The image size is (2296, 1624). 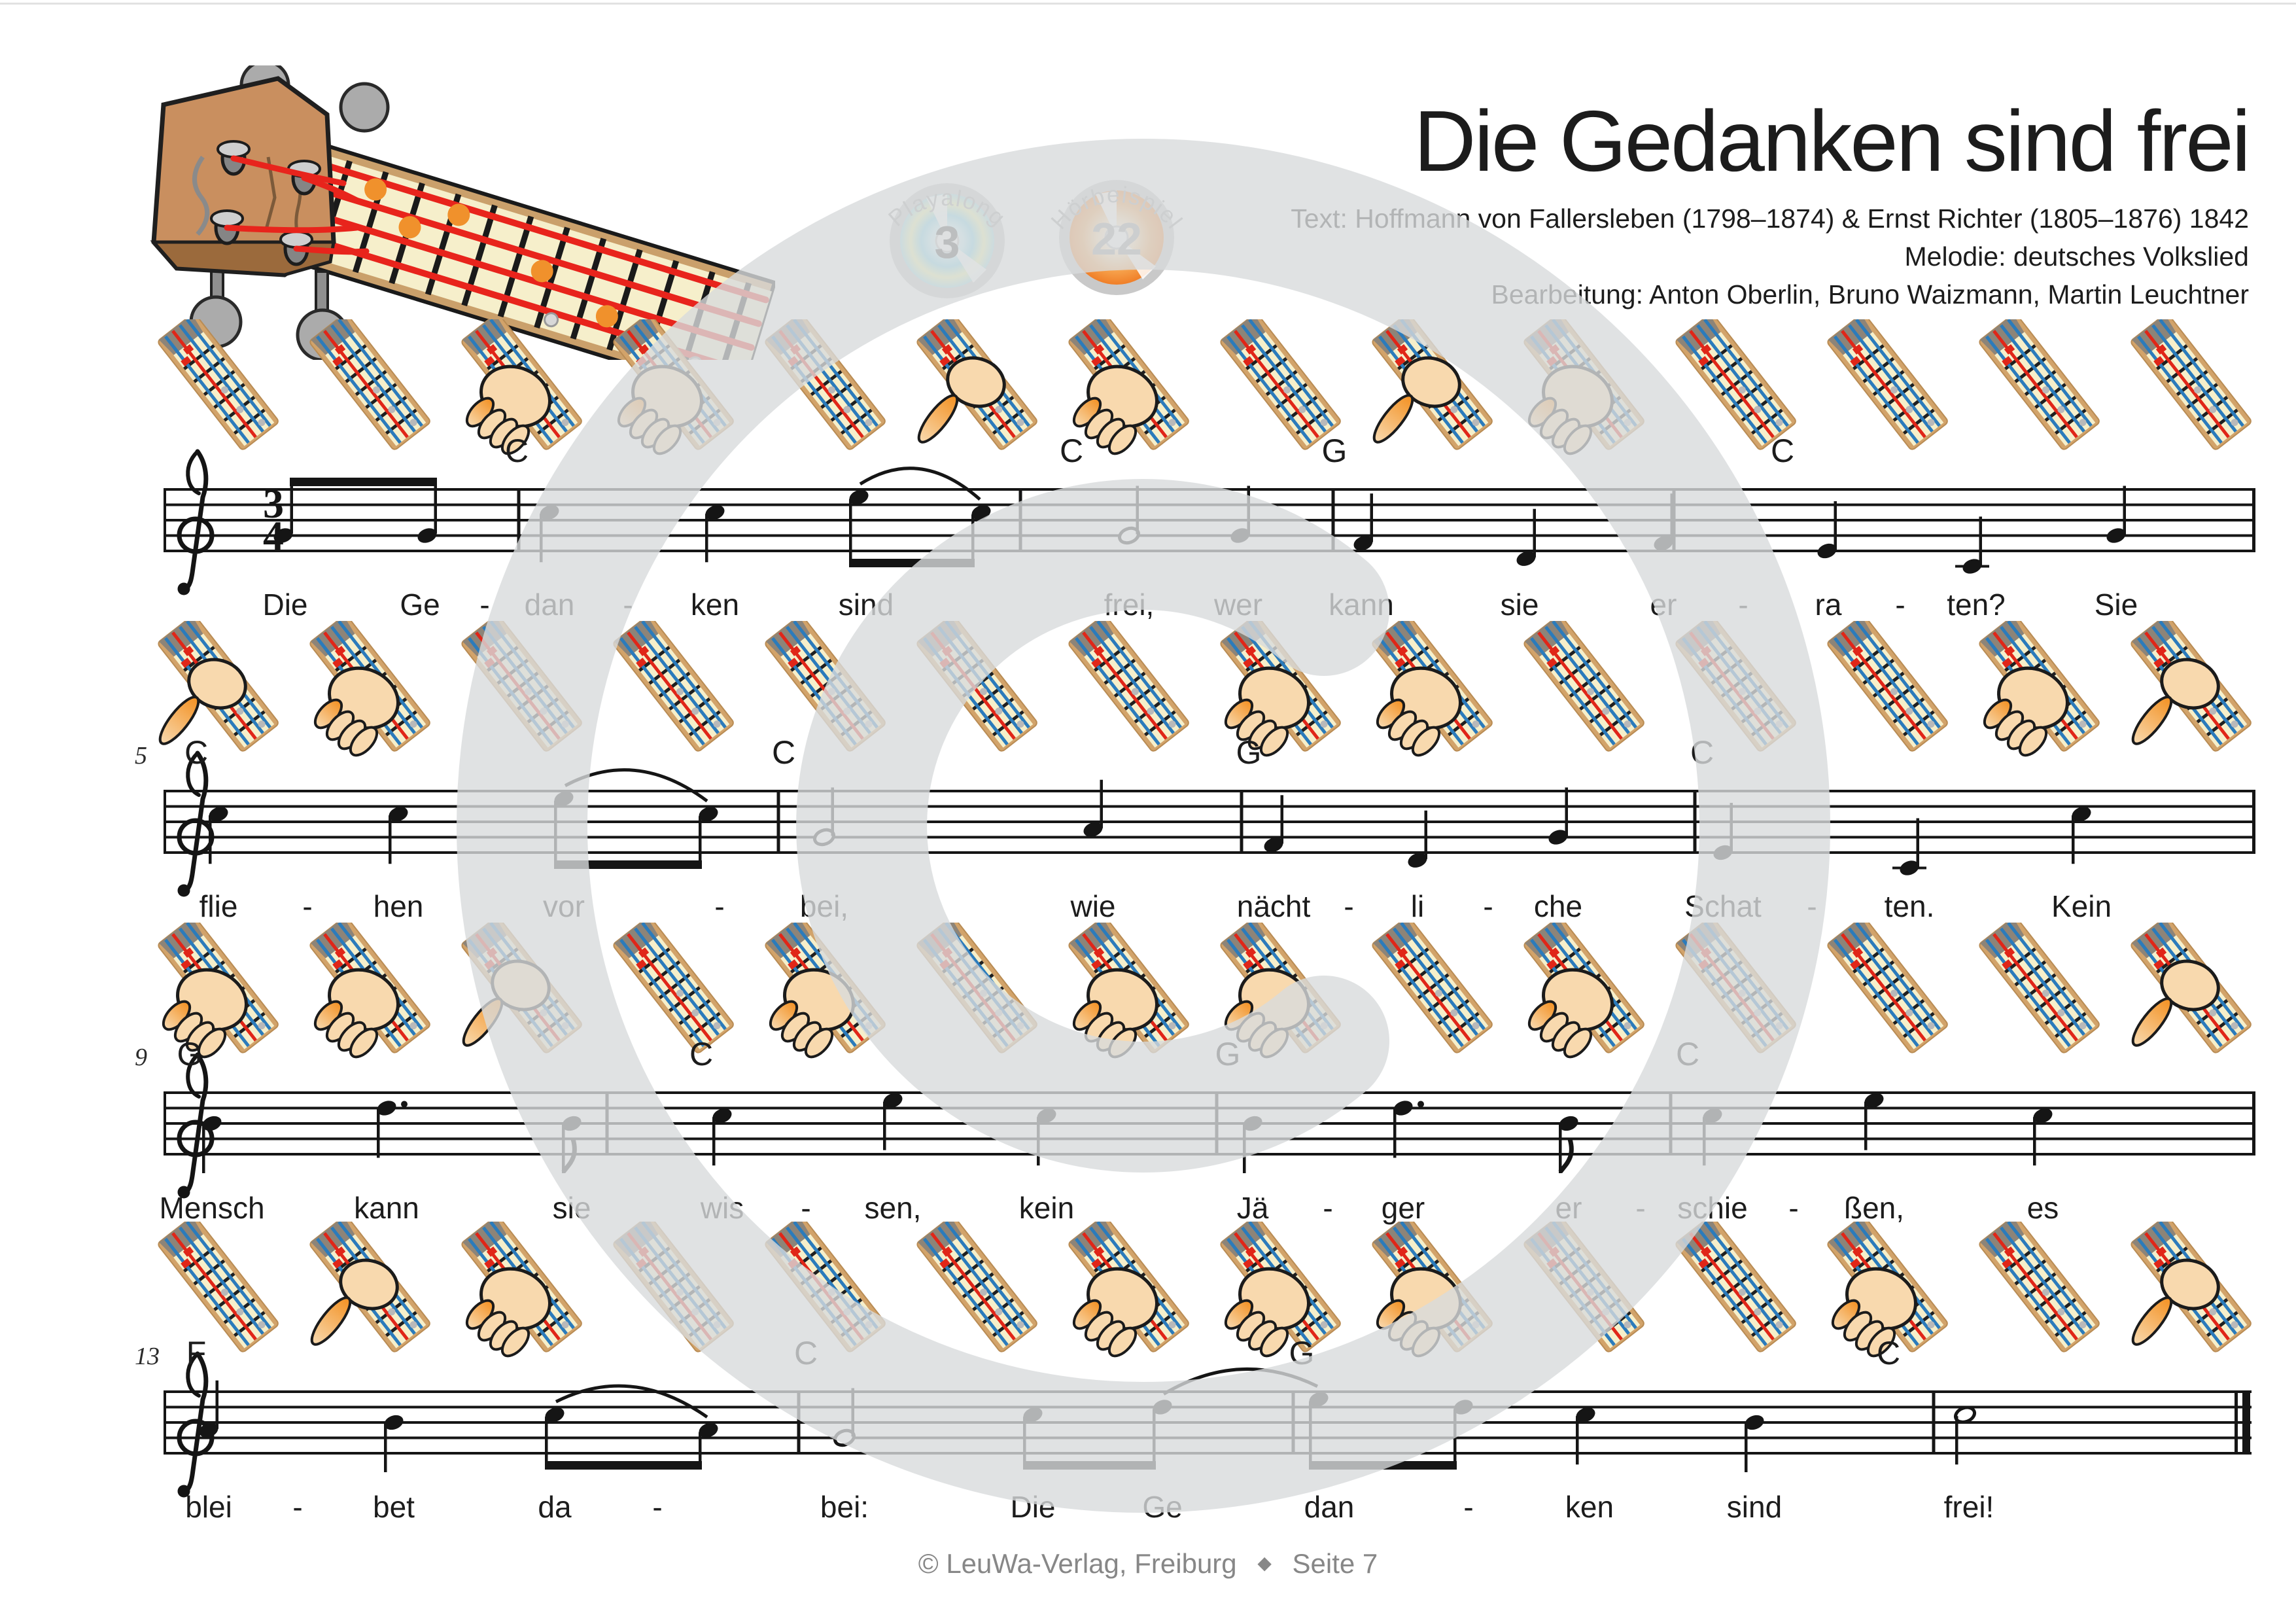 What do you see at coordinates (211, 1208) in the screenshot?
I see `lyric-syllable: Mensch` at bounding box center [211, 1208].